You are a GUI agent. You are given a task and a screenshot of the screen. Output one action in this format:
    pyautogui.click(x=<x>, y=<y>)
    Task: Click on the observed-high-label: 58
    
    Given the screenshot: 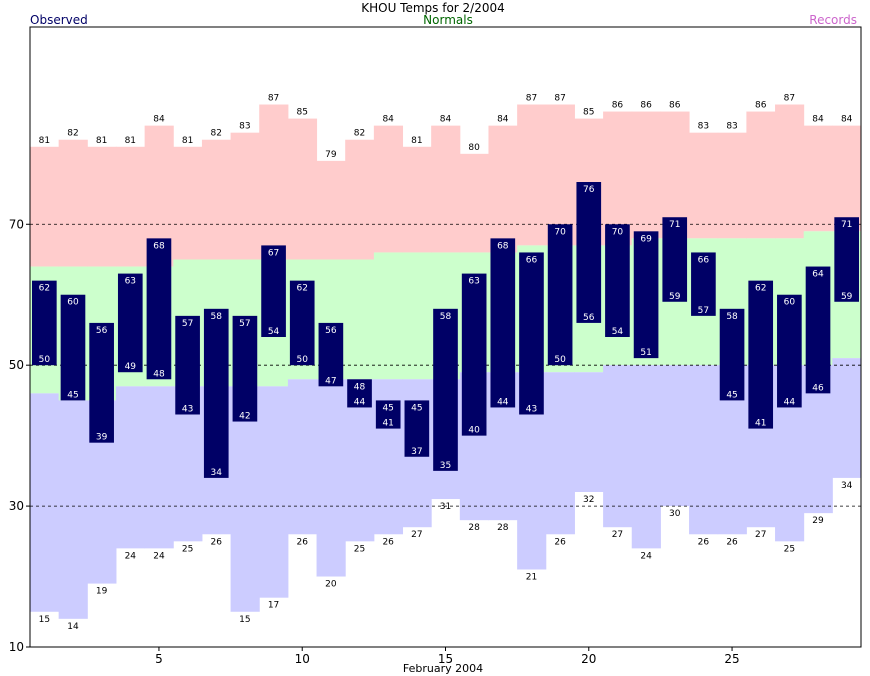 What is the action you would take?
    pyautogui.click(x=446, y=317)
    